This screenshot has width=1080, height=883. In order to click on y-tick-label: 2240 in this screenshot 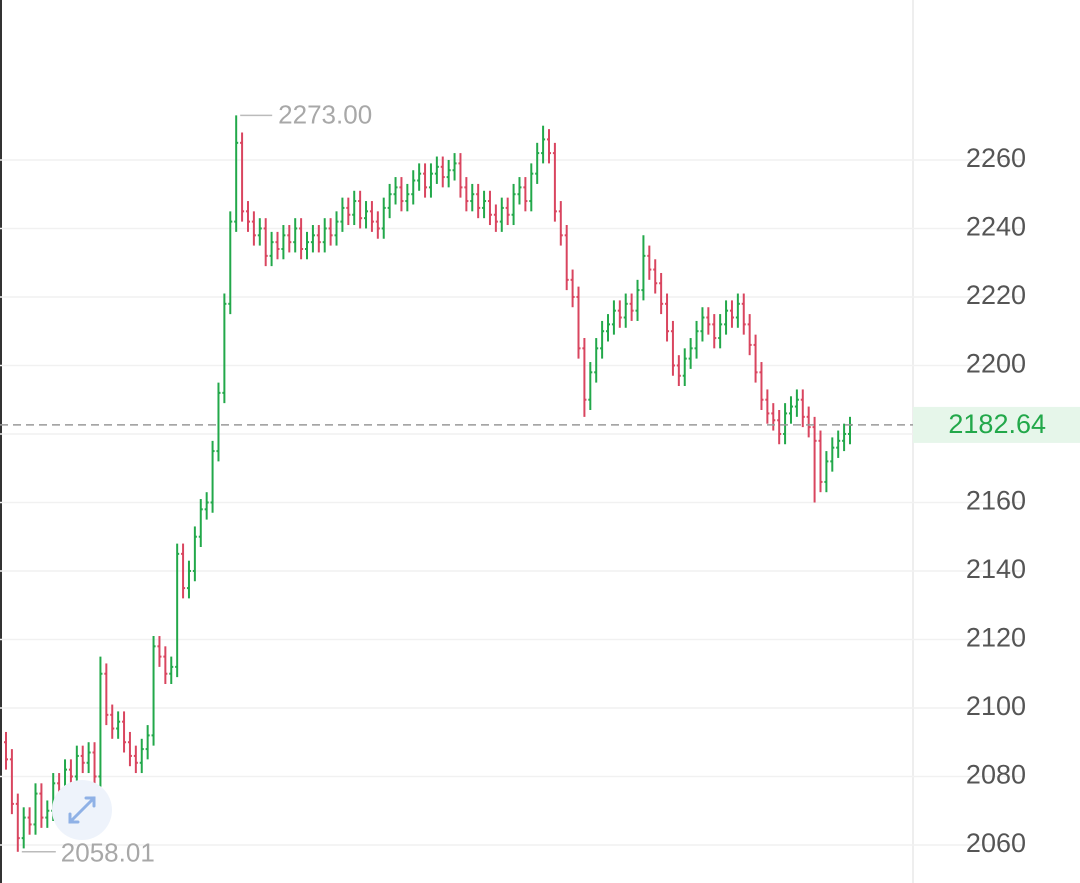, I will do `click(996, 227)`.